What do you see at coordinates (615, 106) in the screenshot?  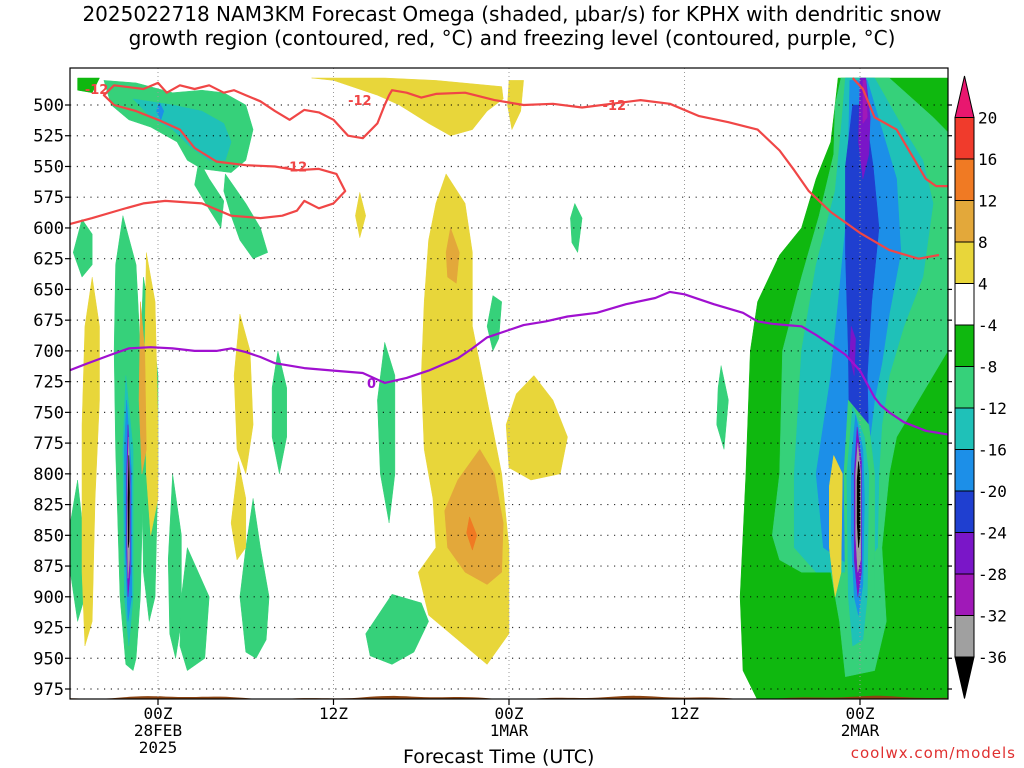 I see `contour-label-0-3: -12` at bounding box center [615, 106].